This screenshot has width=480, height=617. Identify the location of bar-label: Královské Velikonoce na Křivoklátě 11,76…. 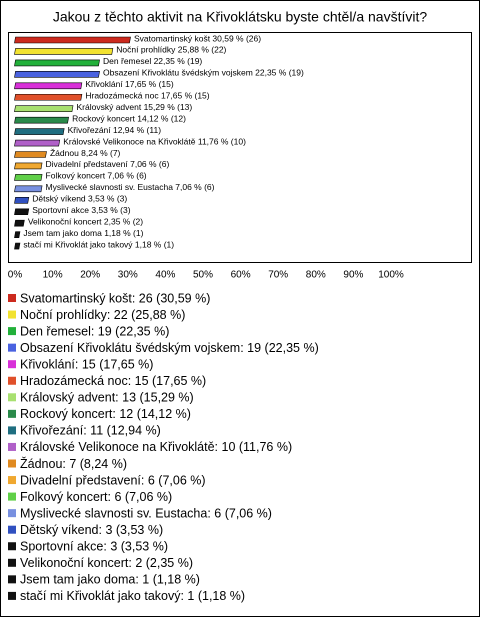
(154, 141).